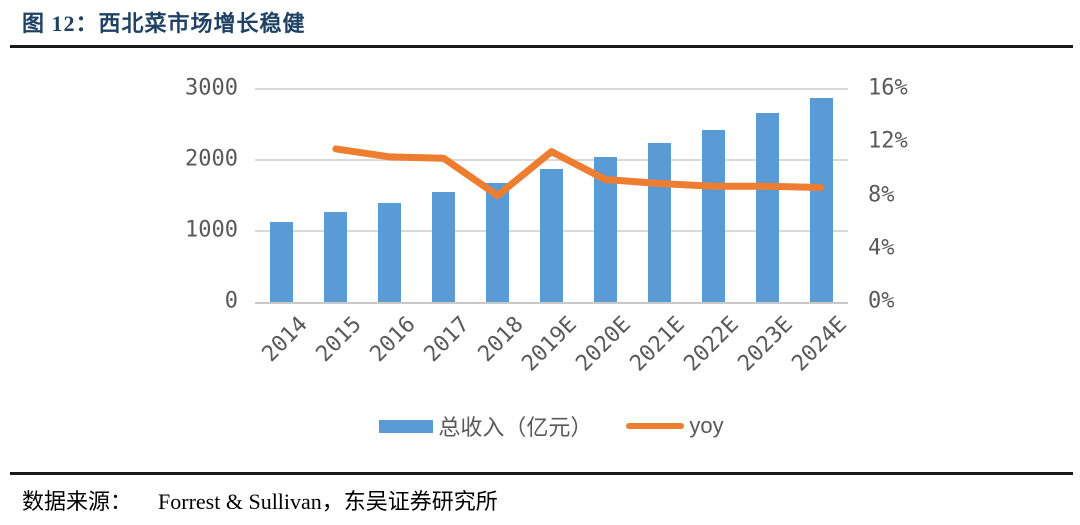  What do you see at coordinates (541, 46) in the screenshot?
I see `title-divider` at bounding box center [541, 46].